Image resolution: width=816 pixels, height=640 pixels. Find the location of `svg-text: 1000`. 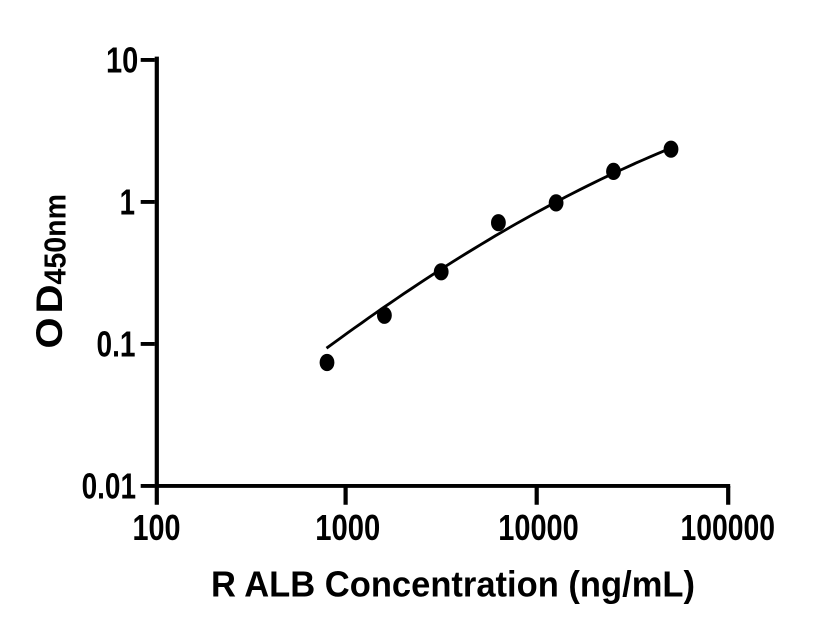

svg-text: 1000 is located at coordinates (347, 527).